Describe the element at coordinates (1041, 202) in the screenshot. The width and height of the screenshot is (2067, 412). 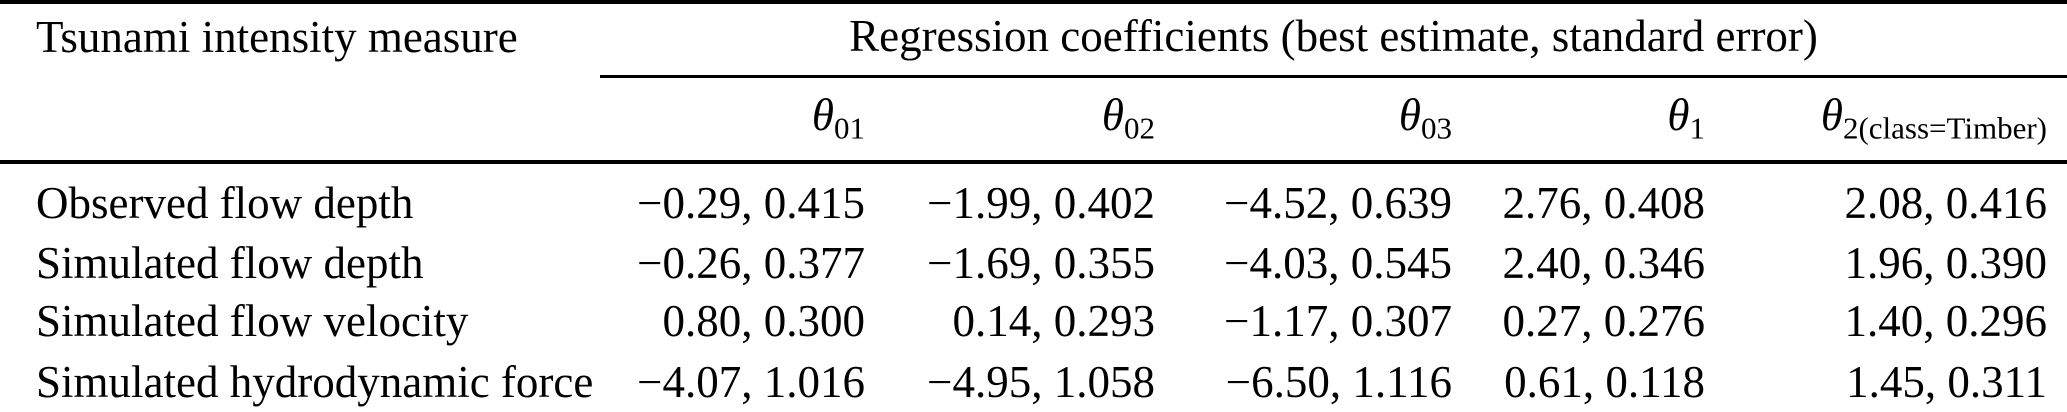
I see `value-cell: −1.99, 0.402` at that location.